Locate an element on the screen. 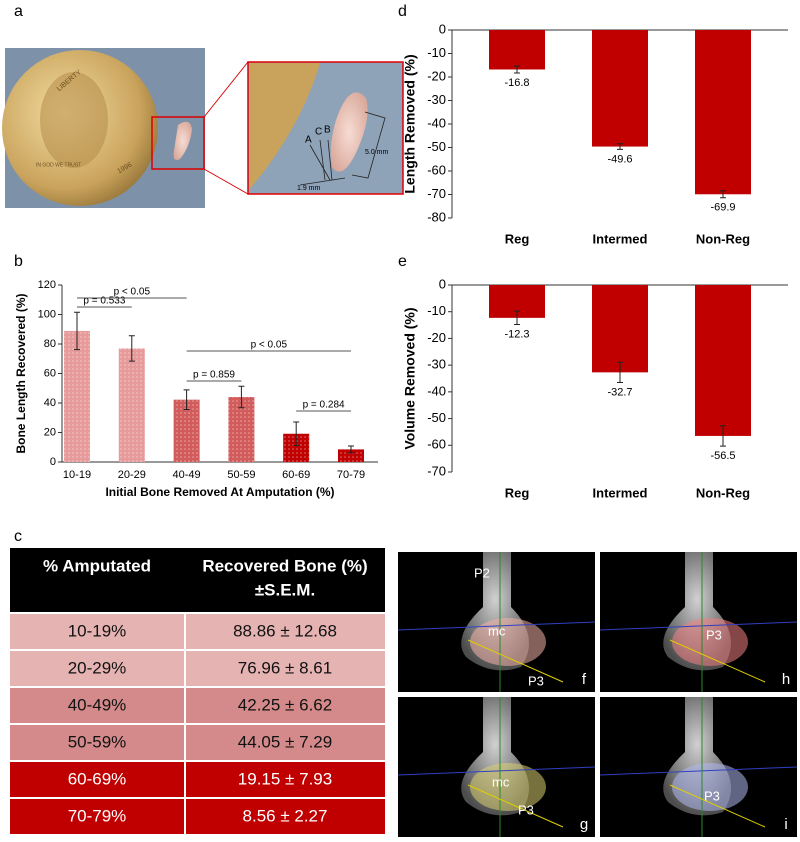 Image resolution: width=800 pixels, height=842 pixels. x-tick-label: 20-29 is located at coordinates (132, 475).